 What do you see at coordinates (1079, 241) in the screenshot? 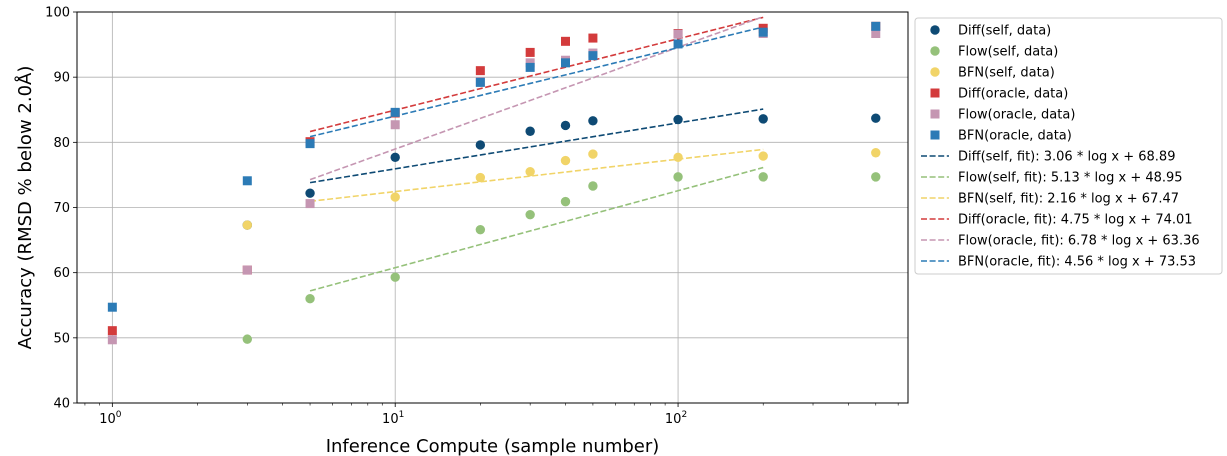
I see `legend-label: Flow(oracle, fit): 6.78 * log x + 63.36` at bounding box center [1079, 241].